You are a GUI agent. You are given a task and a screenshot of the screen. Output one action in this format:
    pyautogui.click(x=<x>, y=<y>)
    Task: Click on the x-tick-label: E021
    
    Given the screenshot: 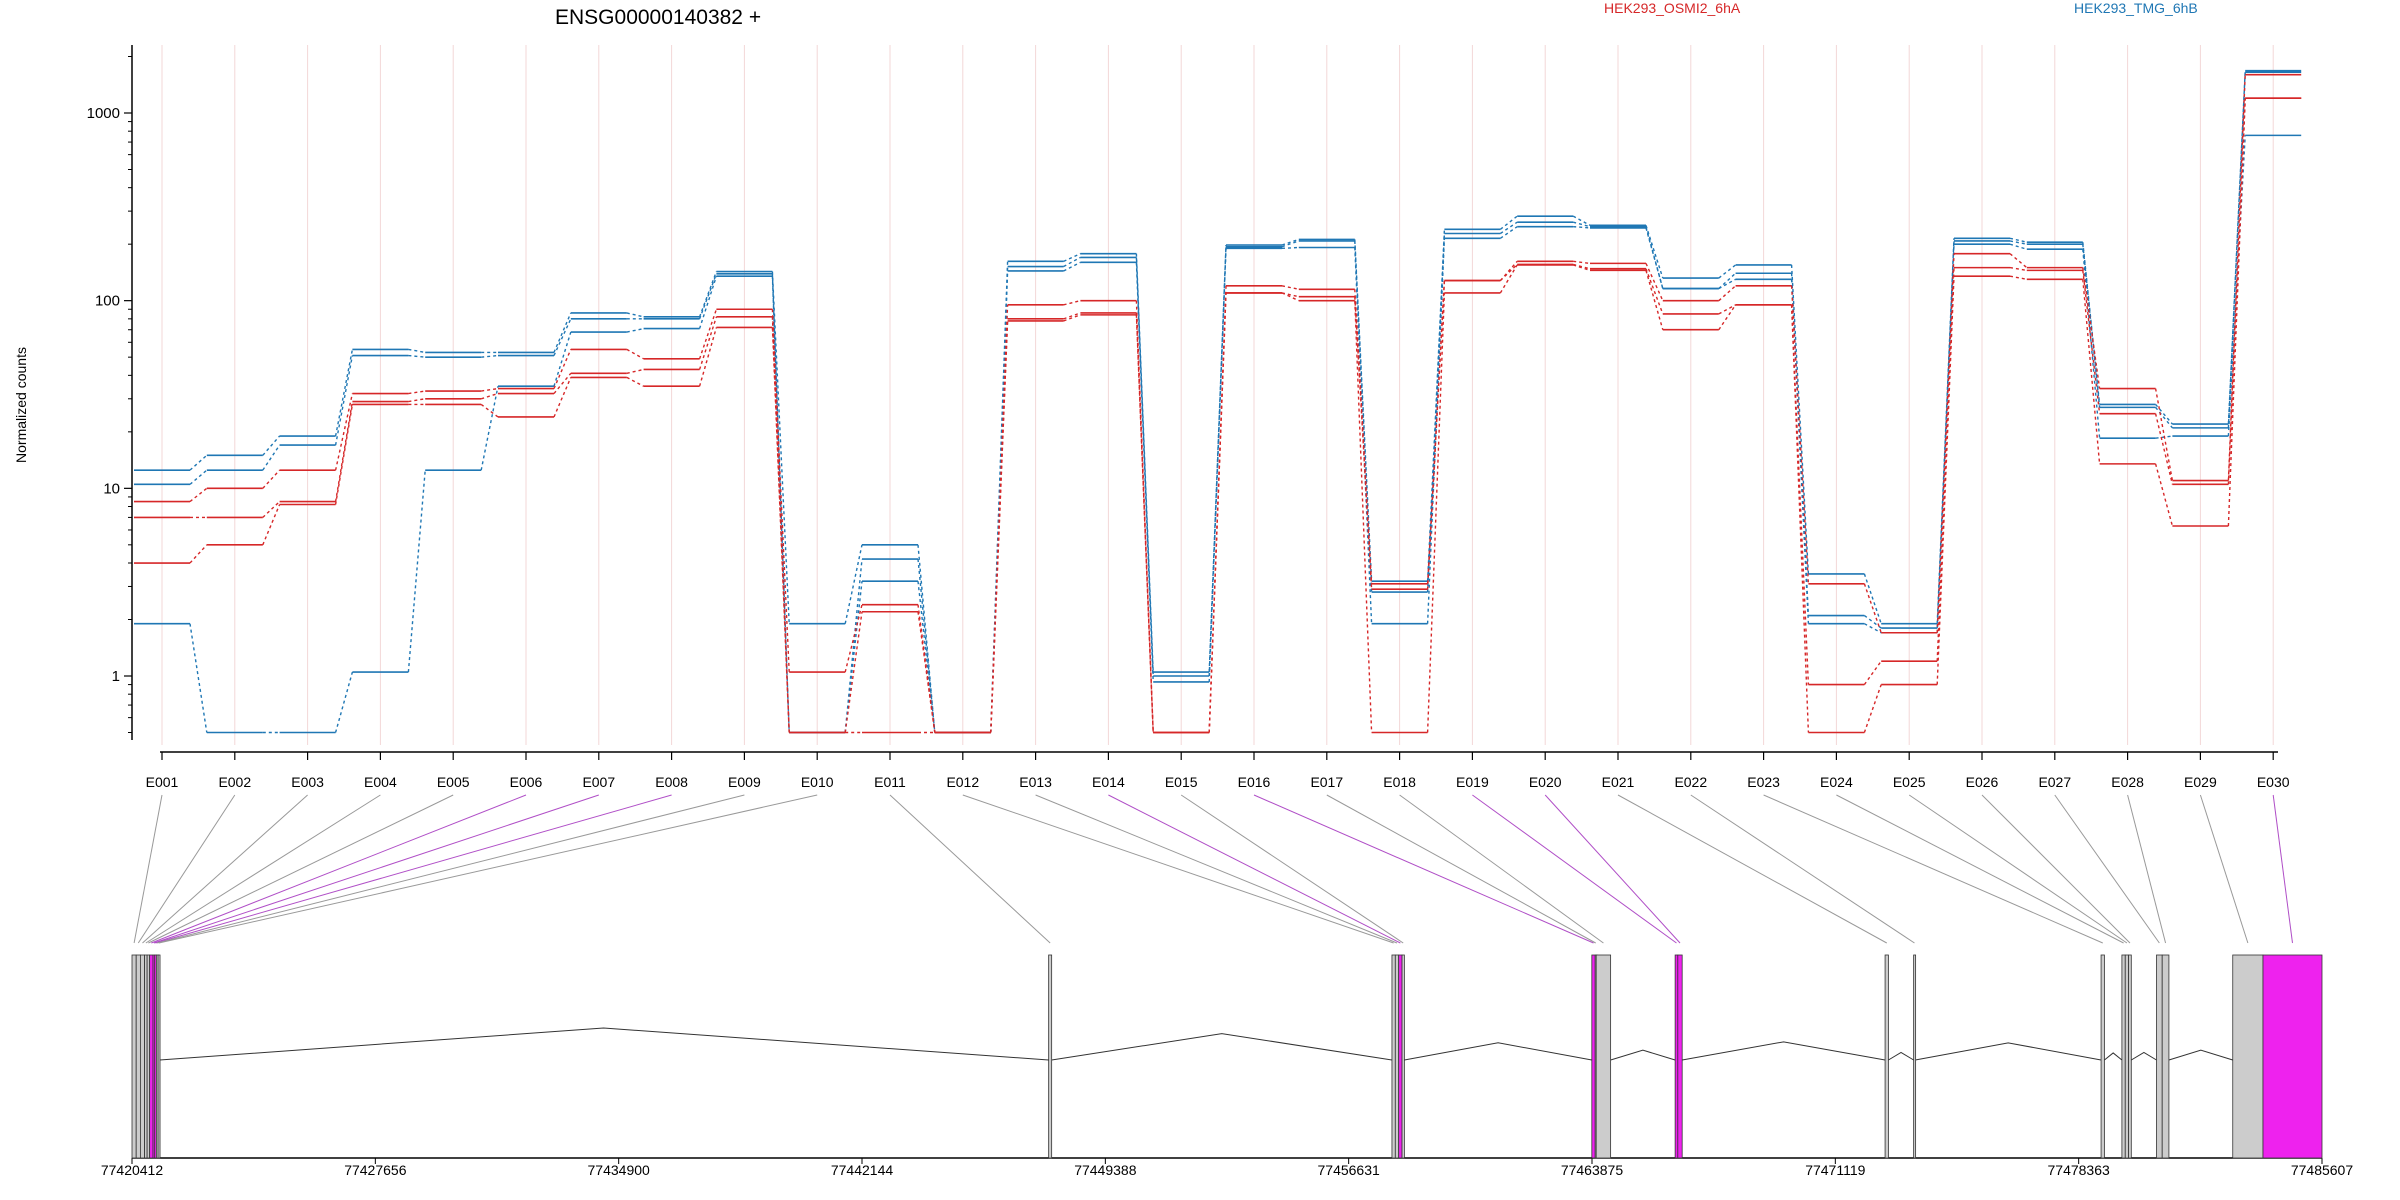 What is the action you would take?
    pyautogui.click(x=1618, y=782)
    